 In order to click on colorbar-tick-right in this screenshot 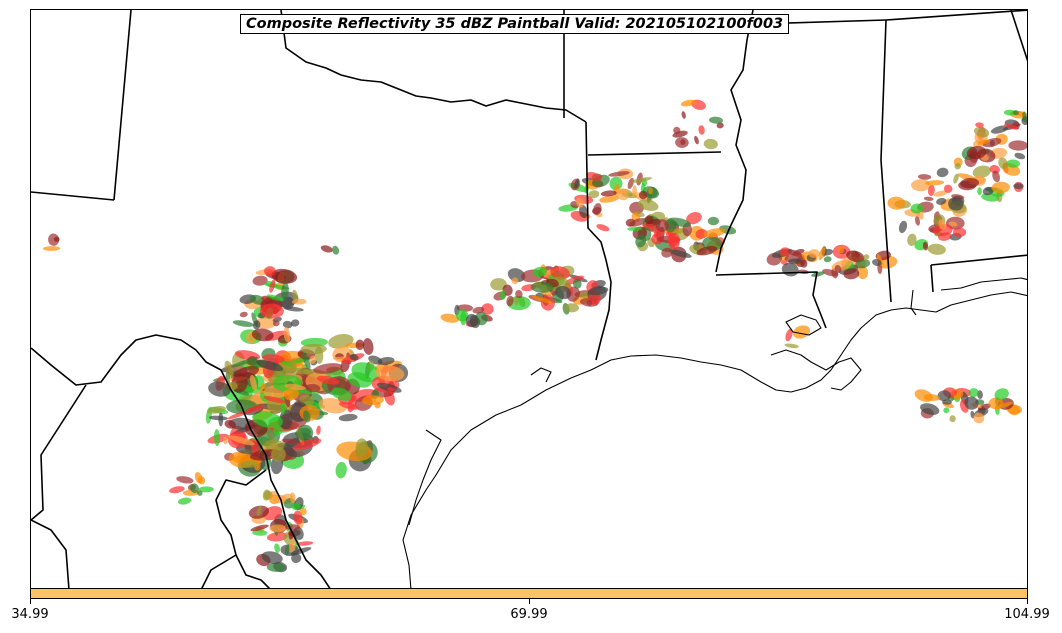, I will do `click(1027, 601)`.